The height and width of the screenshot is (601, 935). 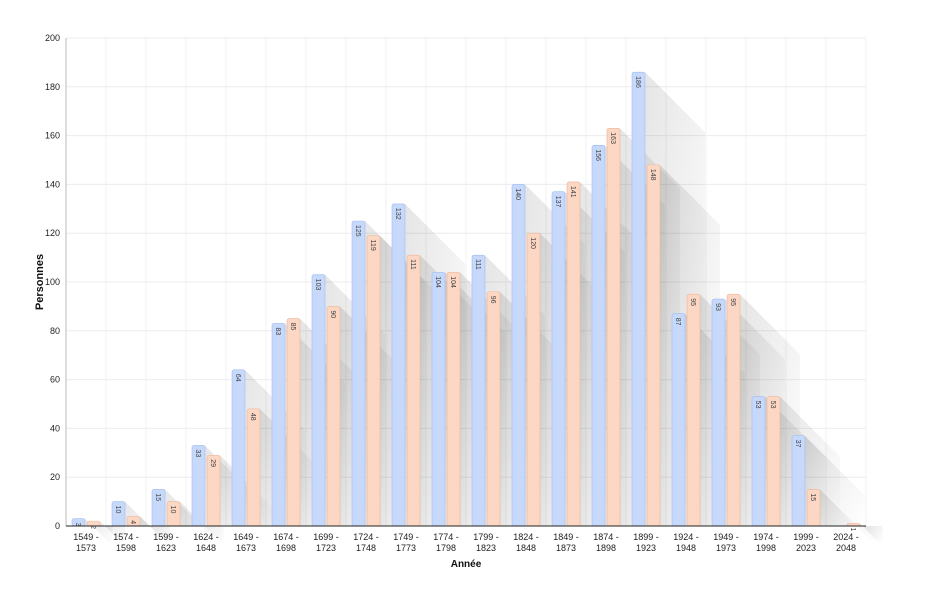 What do you see at coordinates (55, 380) in the screenshot?
I see `y-tick-label: 60` at bounding box center [55, 380].